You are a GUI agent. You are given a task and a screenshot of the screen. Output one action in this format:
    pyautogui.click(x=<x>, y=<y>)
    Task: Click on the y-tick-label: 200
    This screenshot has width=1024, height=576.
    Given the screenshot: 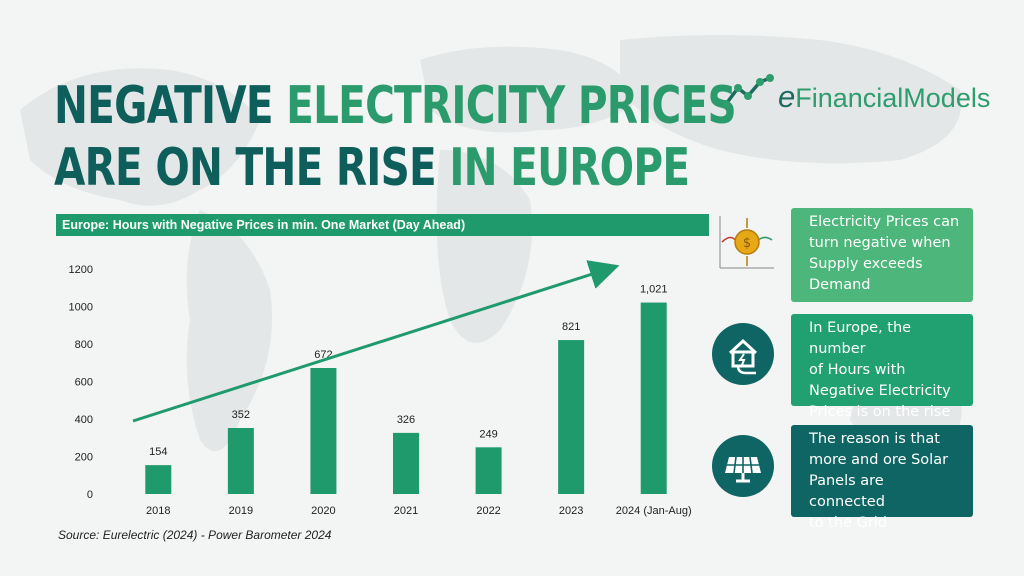 What is the action you would take?
    pyautogui.click(x=84, y=458)
    